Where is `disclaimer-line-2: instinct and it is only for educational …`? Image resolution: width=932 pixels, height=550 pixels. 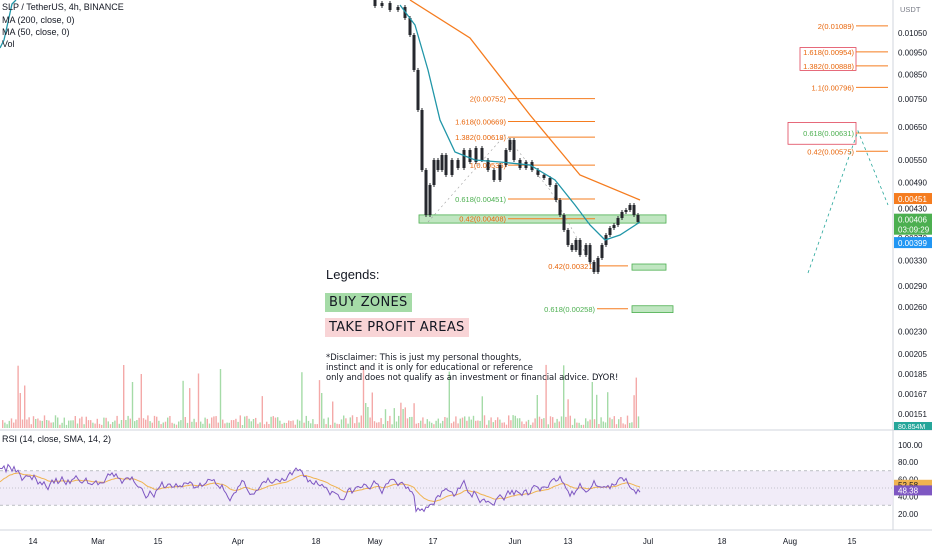 disclaimer-line-2: instinct and it is only for educational … is located at coordinates (429, 367).